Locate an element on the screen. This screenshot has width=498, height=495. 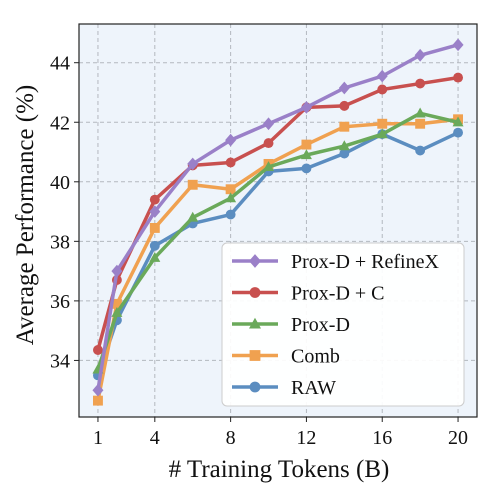
x-tick-label: 1 is located at coordinates (98, 438).